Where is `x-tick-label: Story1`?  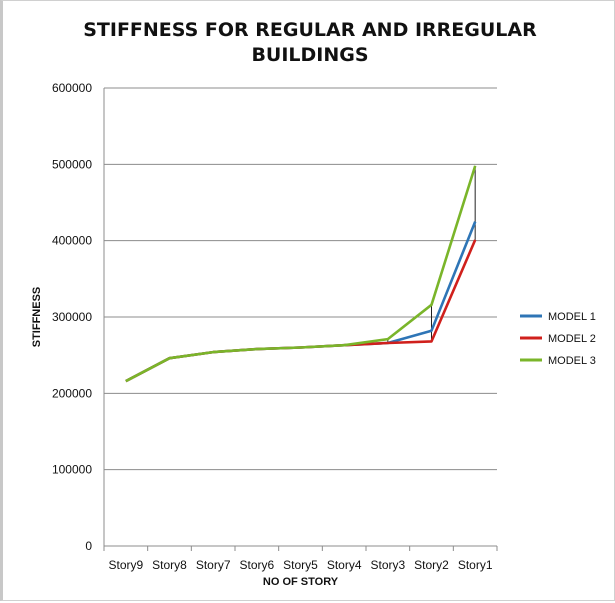 x-tick-label: Story1 is located at coordinates (475, 565).